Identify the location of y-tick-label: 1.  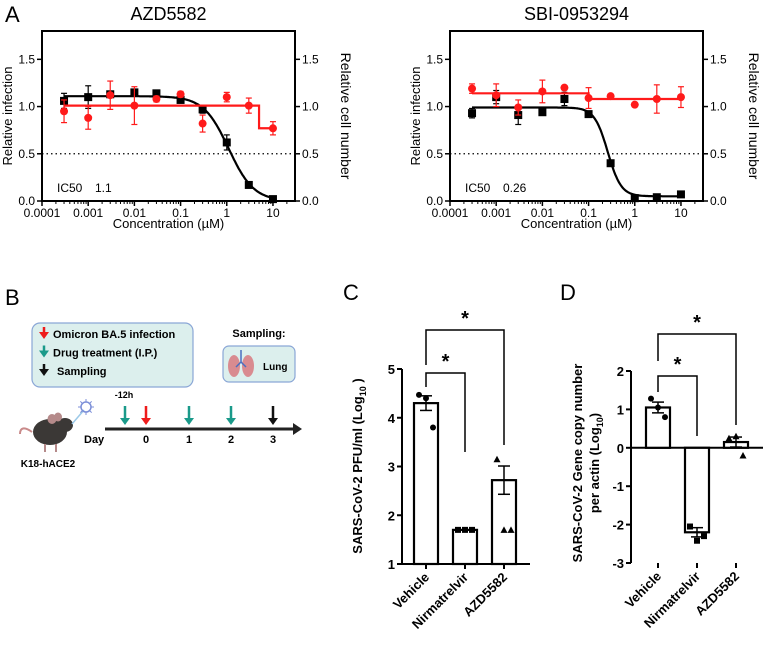
(620, 409).